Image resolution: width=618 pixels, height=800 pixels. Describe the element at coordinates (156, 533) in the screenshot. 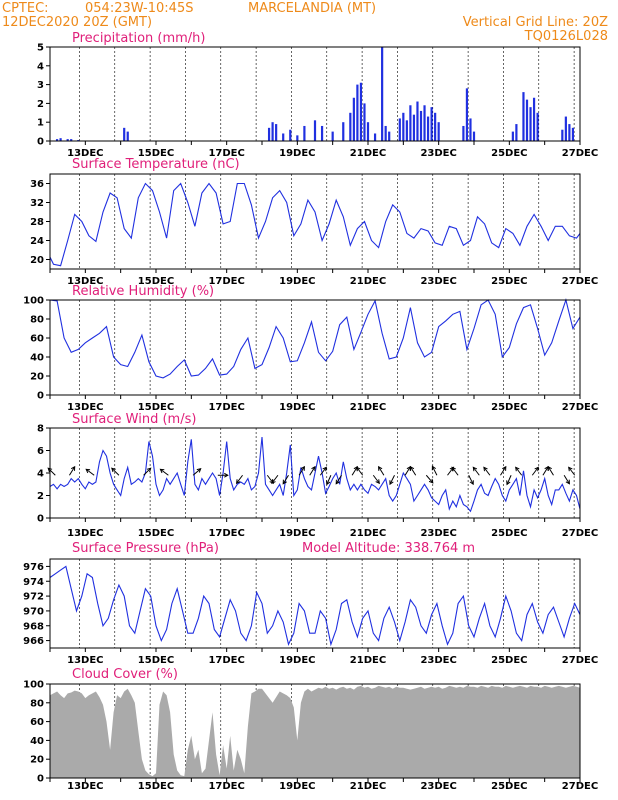

I see `panel-4-x-tick-label: 15DEC` at that location.